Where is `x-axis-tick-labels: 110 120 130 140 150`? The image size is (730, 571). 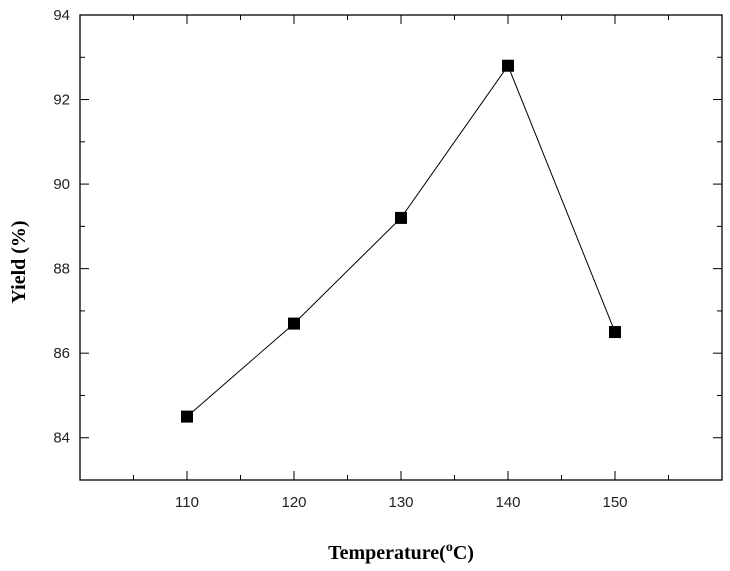 x-axis-tick-labels: 110 120 130 140 150 is located at coordinates (401, 502).